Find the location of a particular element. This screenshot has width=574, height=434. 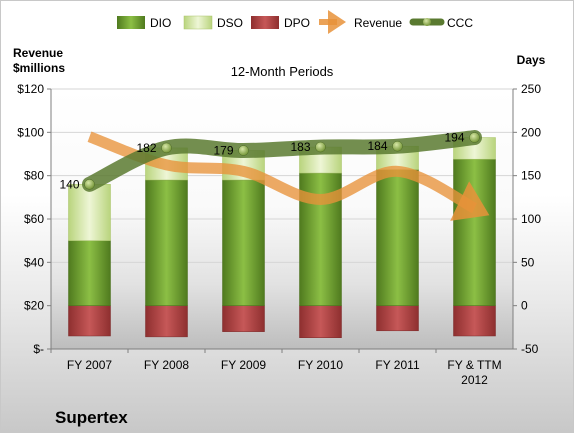

legend-label-dio: DIO is located at coordinates (160, 23).